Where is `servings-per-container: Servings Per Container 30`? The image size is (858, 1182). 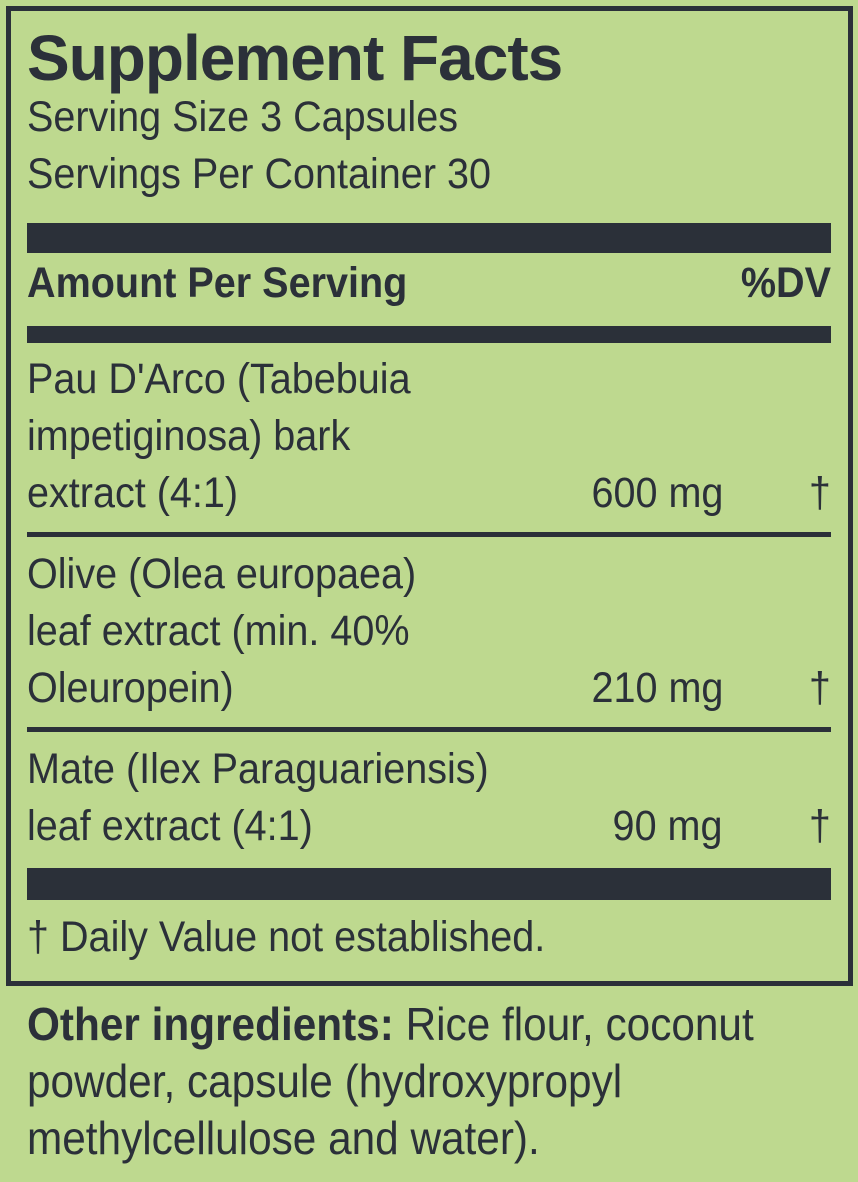
servings-per-container: Servings Per Container 30 is located at coordinates (259, 174).